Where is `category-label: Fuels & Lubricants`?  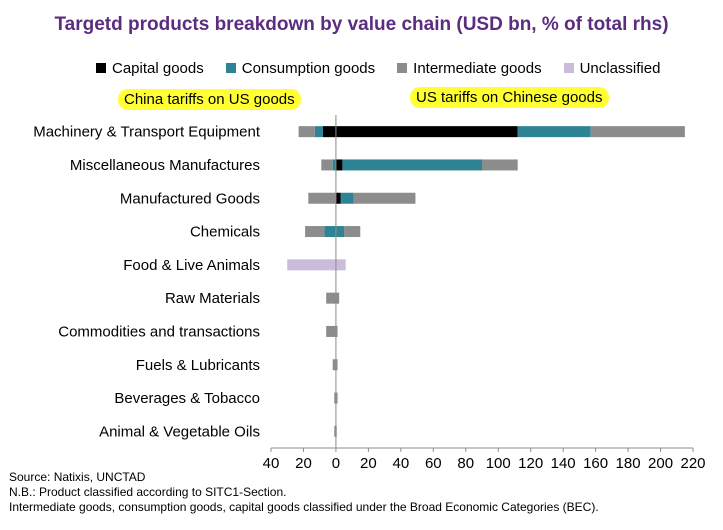
category-label: Fuels & Lubricants is located at coordinates (198, 365).